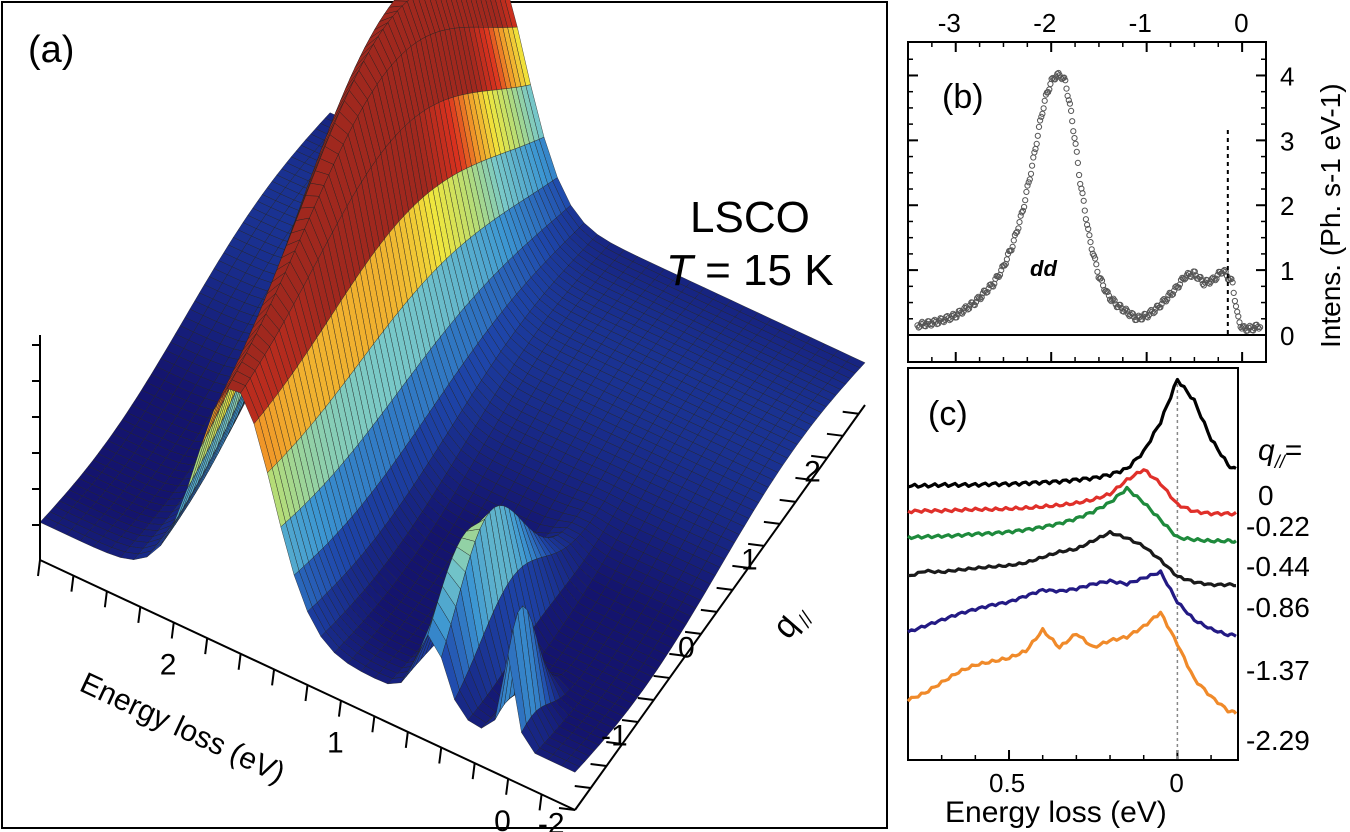  Describe the element at coordinates (1073, 564) in the screenshot. I see `panel-c-frame` at that location.